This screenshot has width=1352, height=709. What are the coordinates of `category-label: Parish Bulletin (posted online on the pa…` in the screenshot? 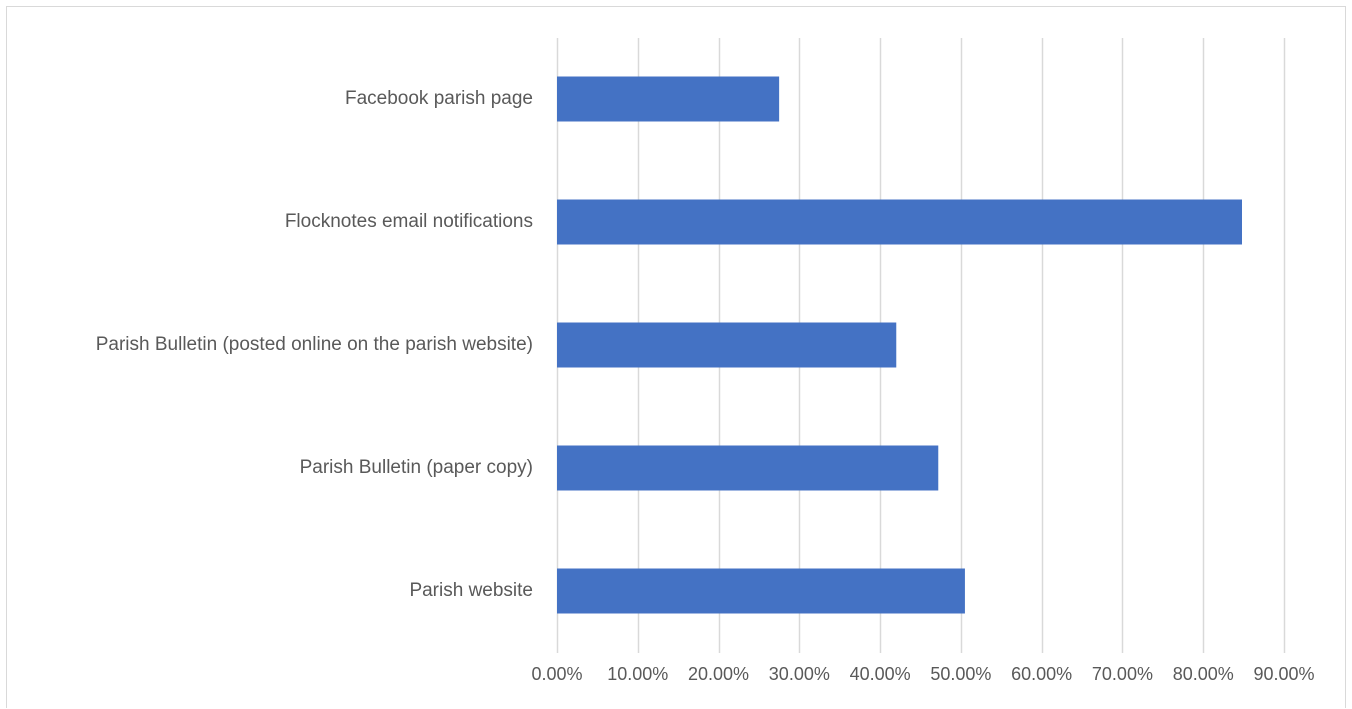 It's located at (314, 344).